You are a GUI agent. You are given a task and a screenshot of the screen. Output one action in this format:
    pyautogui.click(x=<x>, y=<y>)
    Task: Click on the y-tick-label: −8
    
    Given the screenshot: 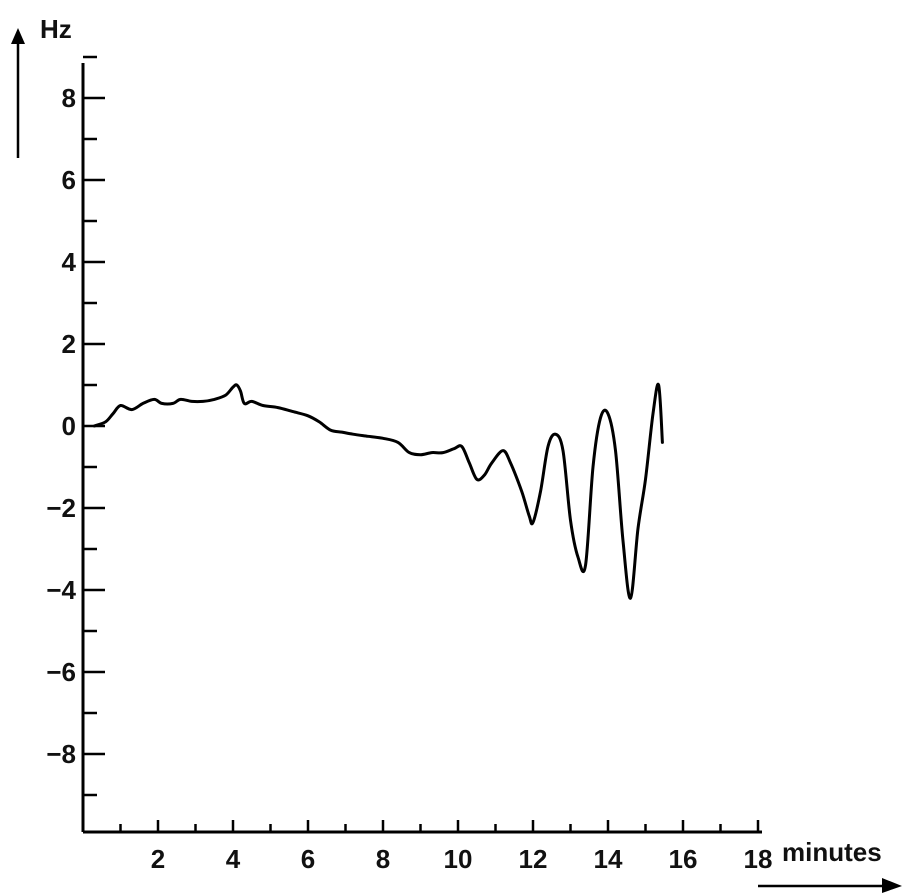 What is the action you would take?
    pyautogui.click(x=61, y=754)
    